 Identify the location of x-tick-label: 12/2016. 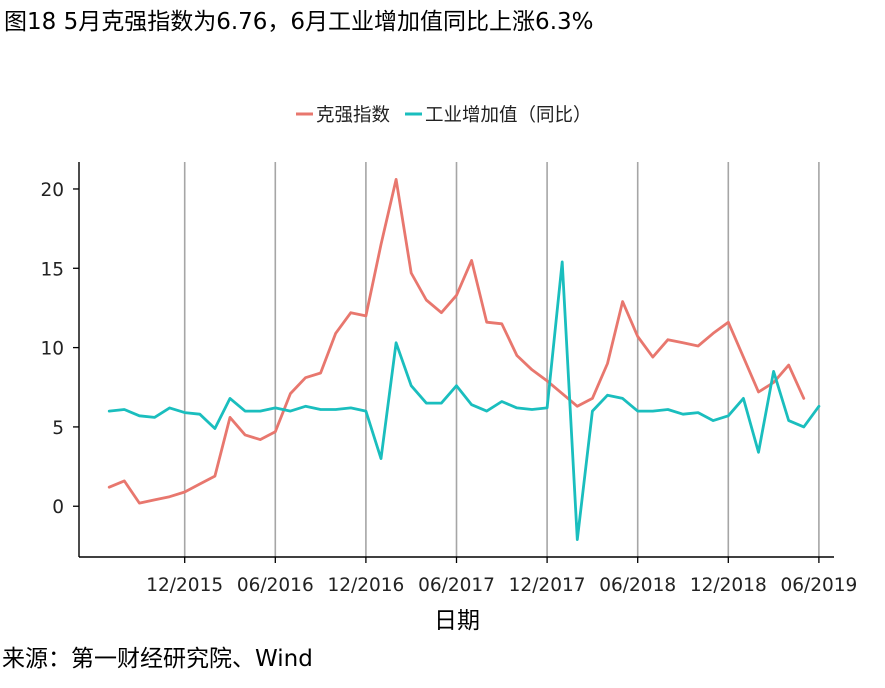
(365, 585).